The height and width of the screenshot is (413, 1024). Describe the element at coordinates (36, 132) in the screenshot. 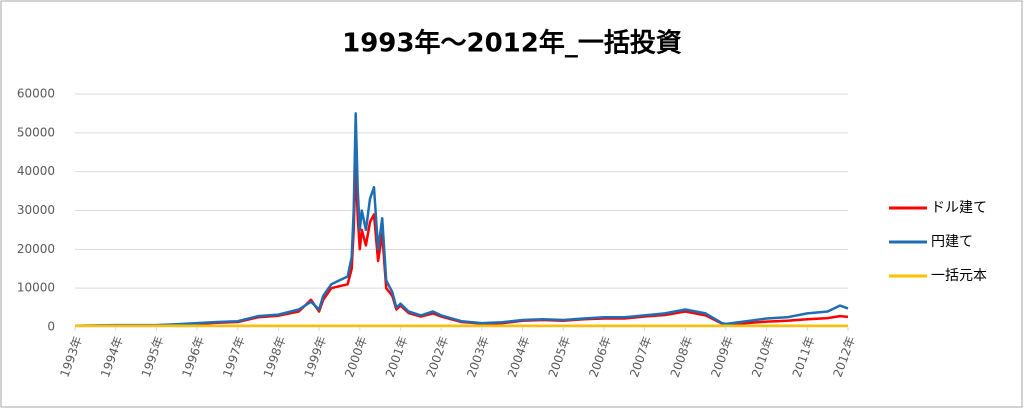

I see `y-tick-label: 50000` at that location.